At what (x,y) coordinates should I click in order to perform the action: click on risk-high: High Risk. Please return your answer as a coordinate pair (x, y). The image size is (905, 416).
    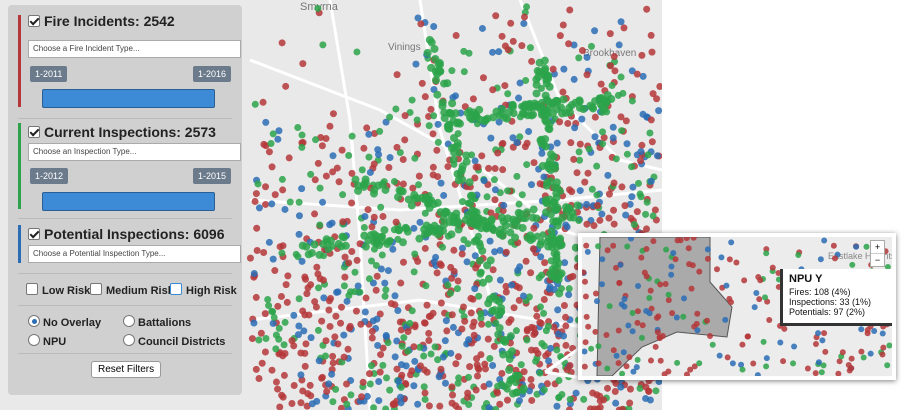
    Looking at the image, I should click on (203, 290).